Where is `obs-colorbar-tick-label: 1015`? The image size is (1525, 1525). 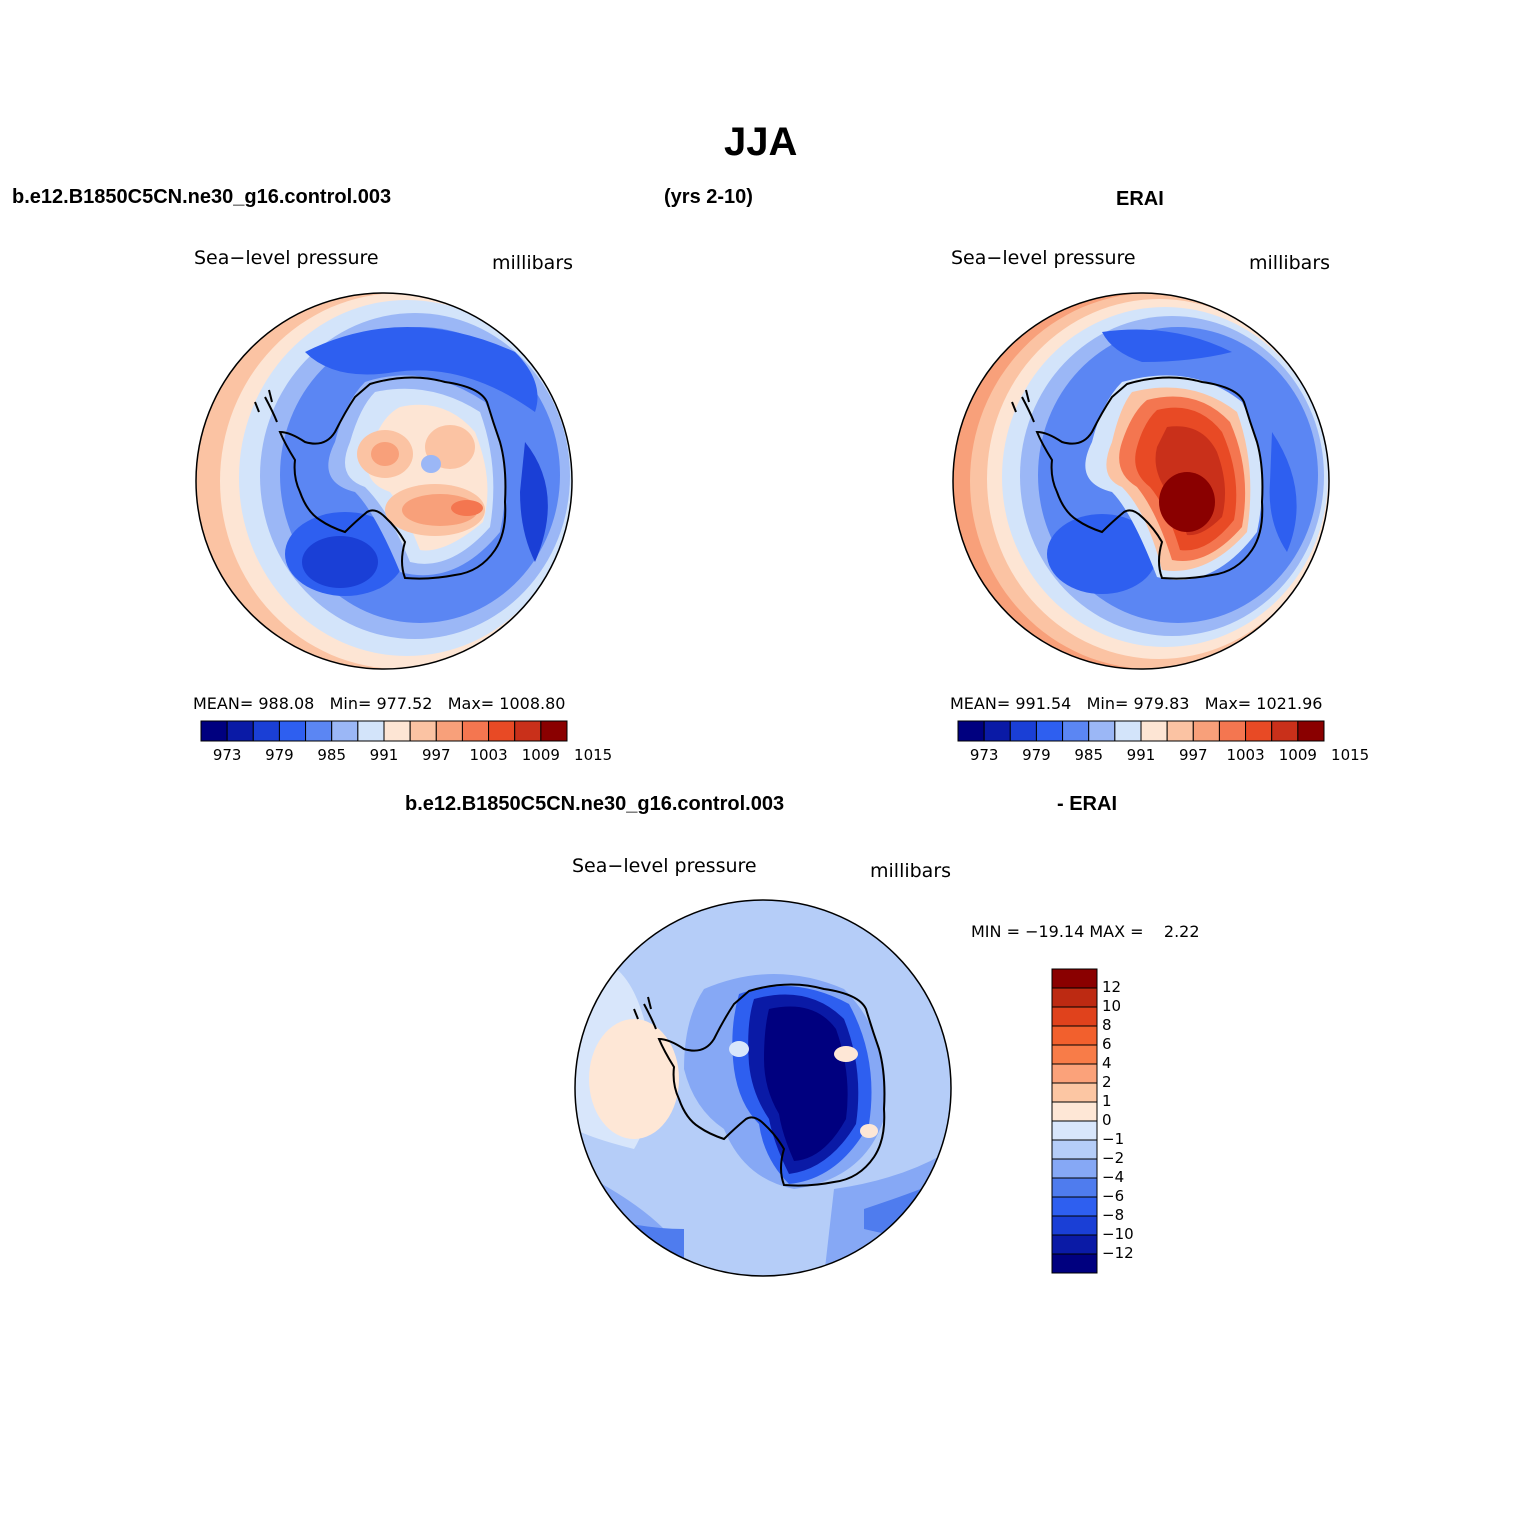 obs-colorbar-tick-label: 1015 is located at coordinates (1350, 755).